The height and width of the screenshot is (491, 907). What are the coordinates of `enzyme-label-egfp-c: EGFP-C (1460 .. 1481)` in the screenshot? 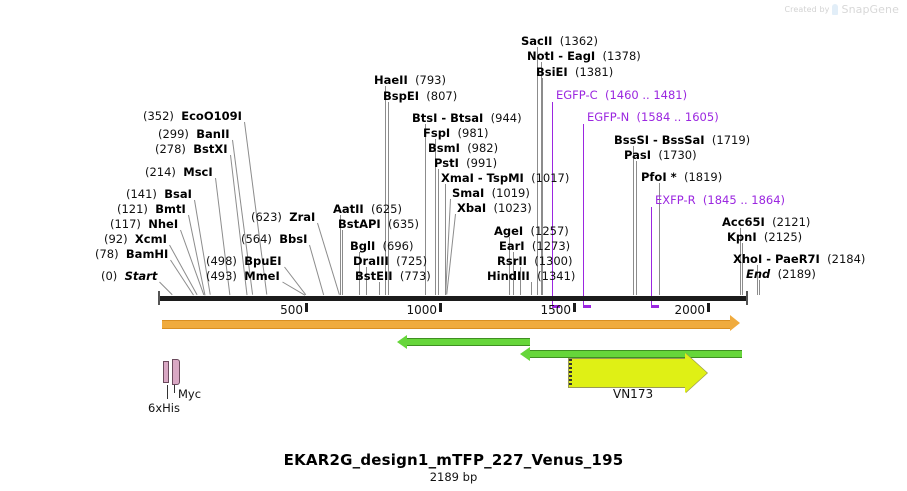 It's located at (621, 95).